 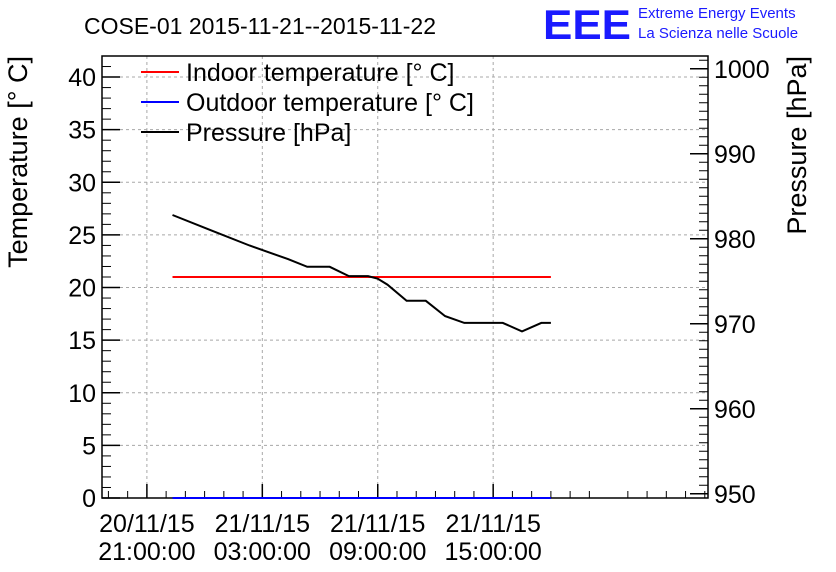 I want to click on eee-line2: La Scienza nelle Scuole, so click(x=718, y=33).